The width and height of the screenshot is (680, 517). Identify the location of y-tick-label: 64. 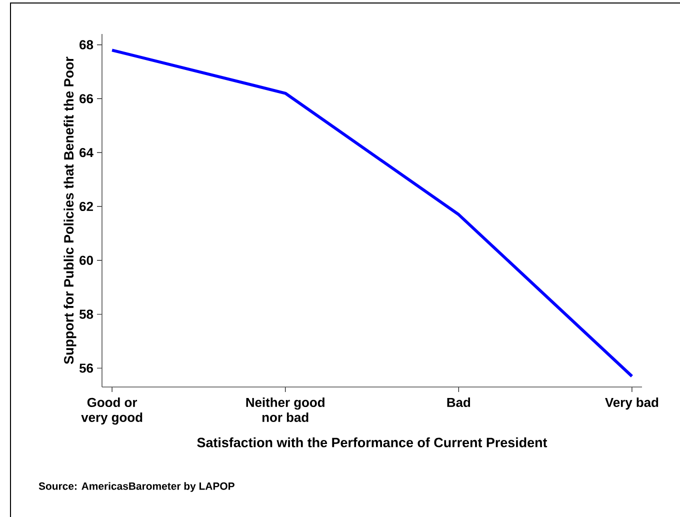
(87, 153).